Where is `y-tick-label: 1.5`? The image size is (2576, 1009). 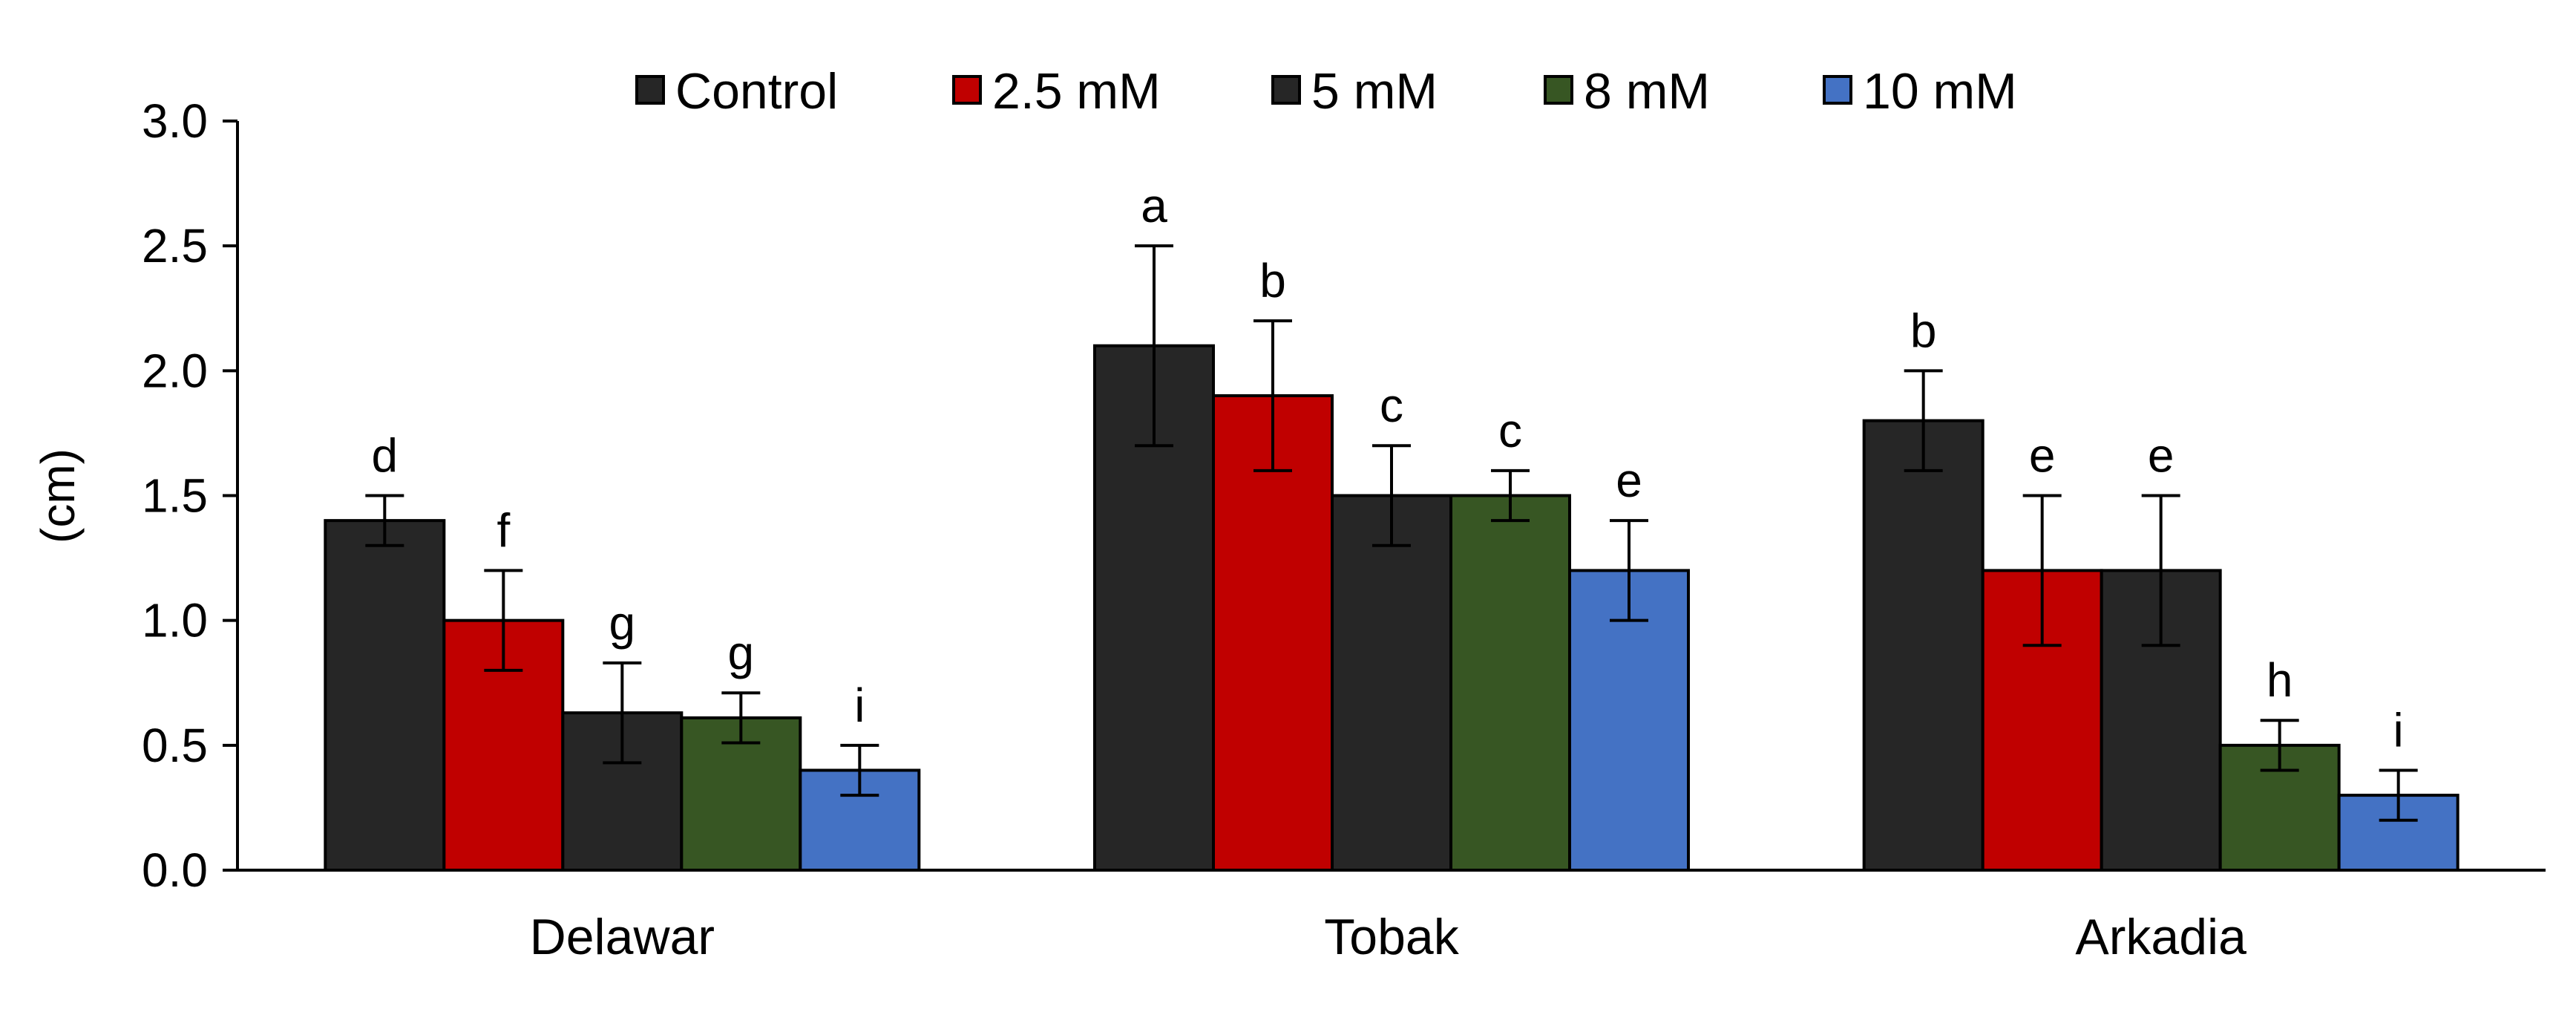 y-tick-label: 1.5 is located at coordinates (175, 496).